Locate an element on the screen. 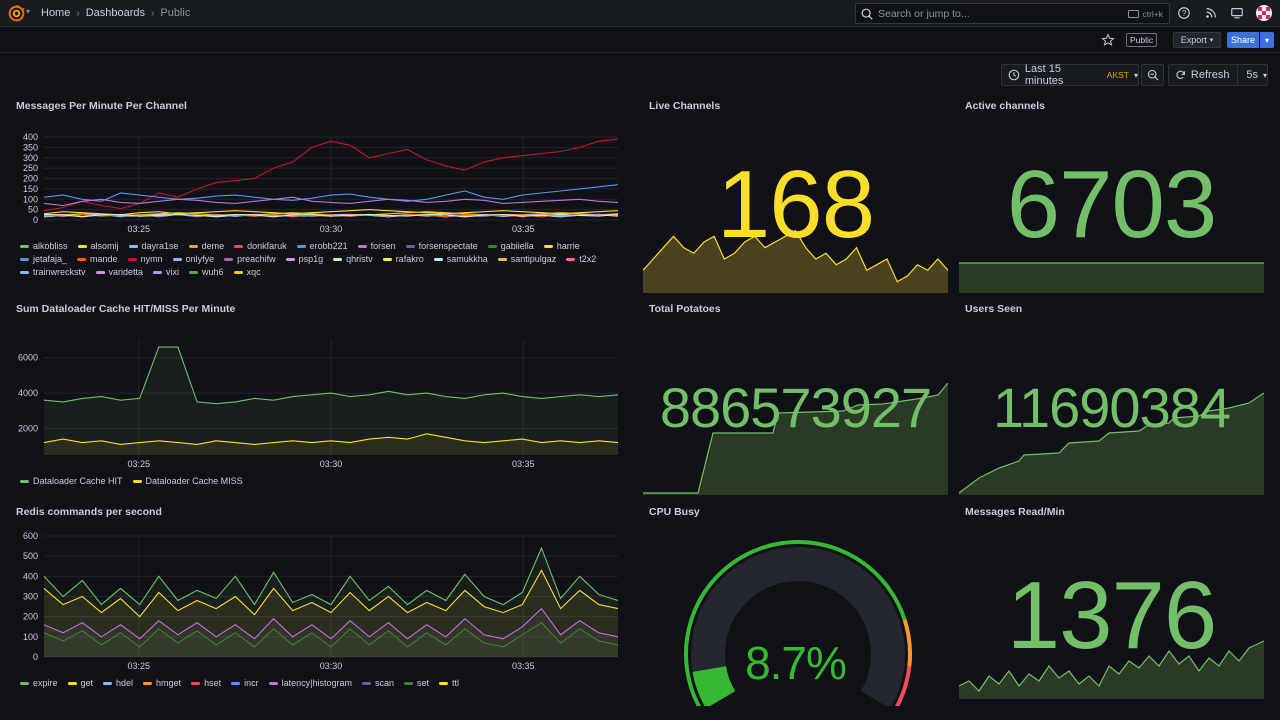  legend-item: mande is located at coordinates (97, 259).